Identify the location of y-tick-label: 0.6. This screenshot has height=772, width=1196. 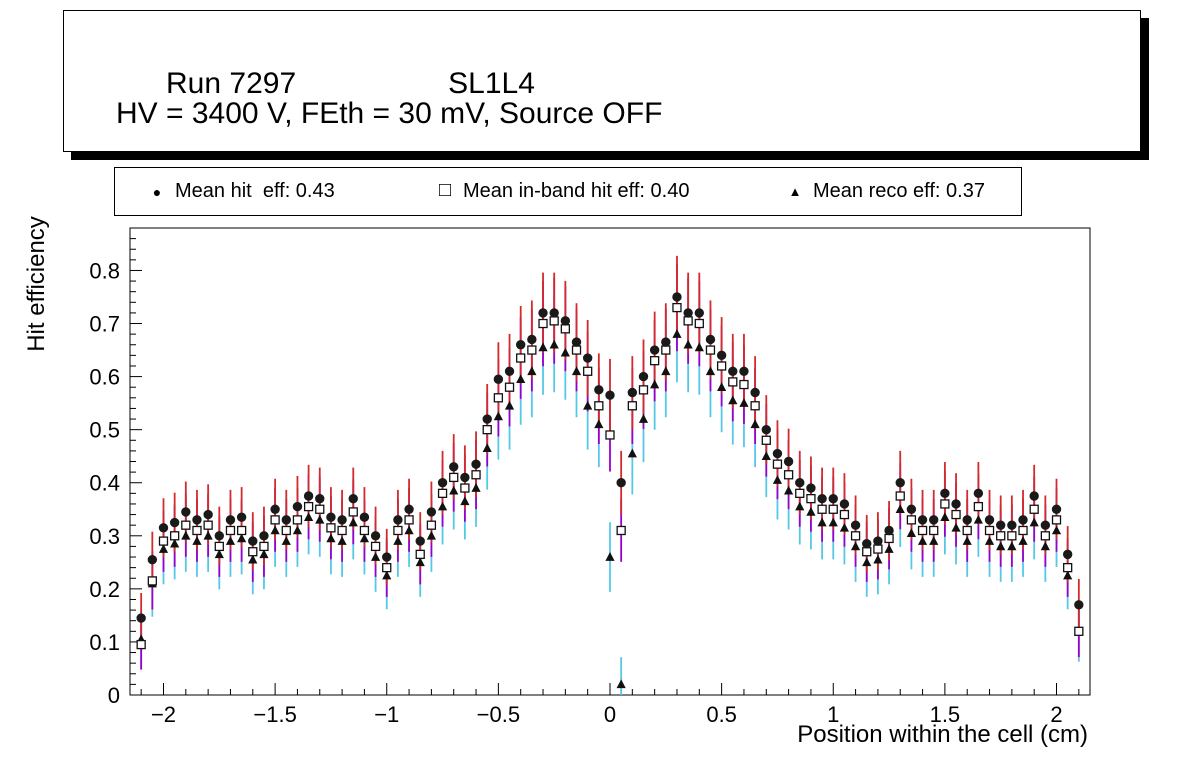
(104, 377).